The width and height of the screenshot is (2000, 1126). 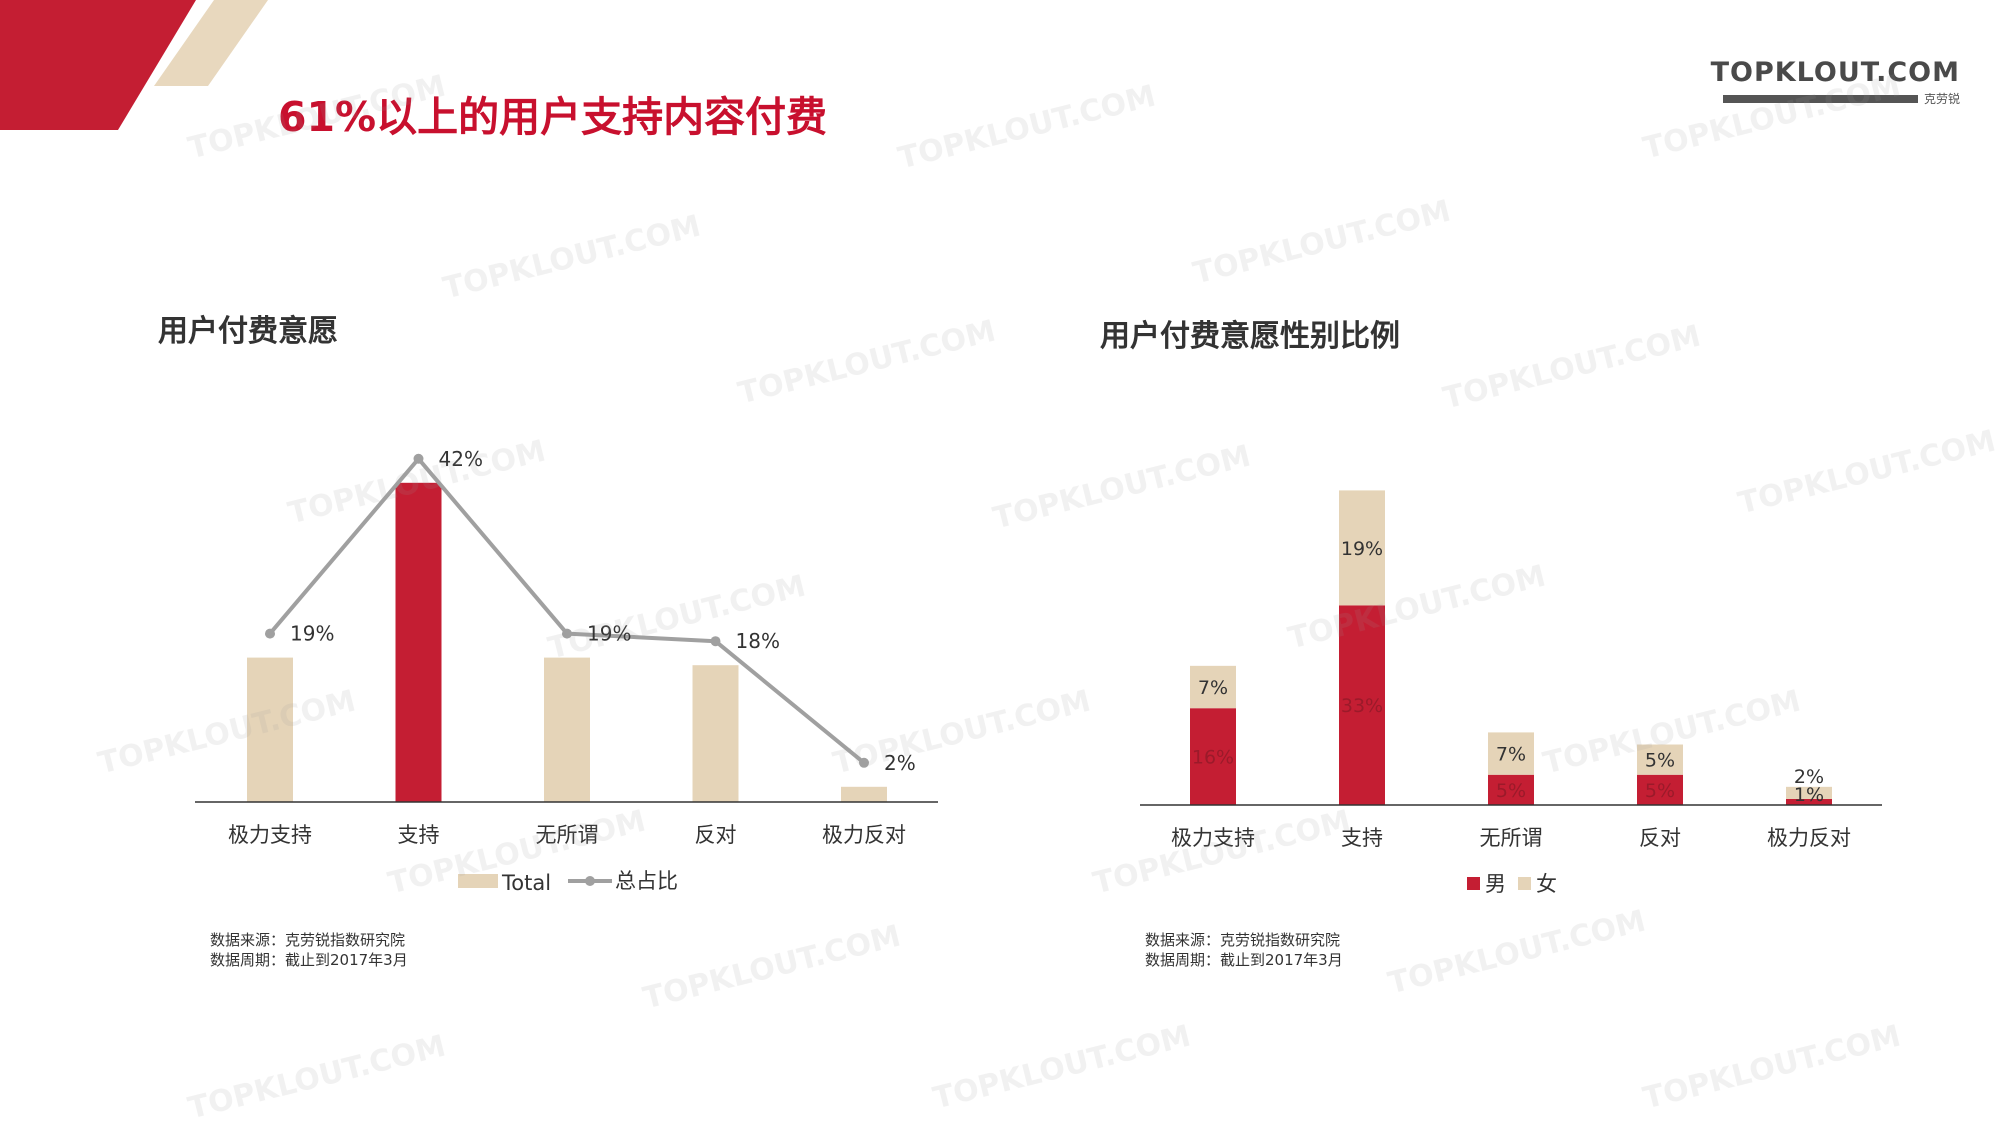 I want to click on data-label-male: 16%, so click(x=1213, y=758).